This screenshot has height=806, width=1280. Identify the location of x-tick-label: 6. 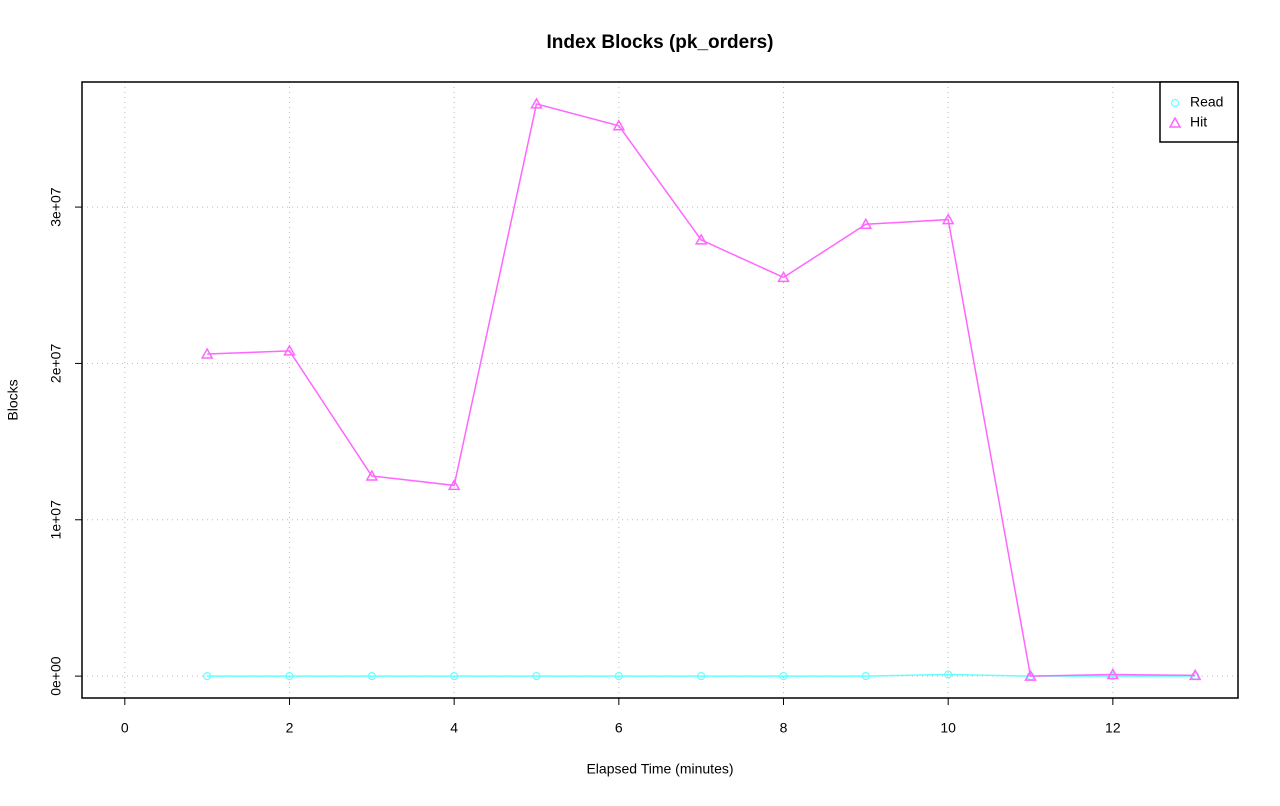
(619, 728).